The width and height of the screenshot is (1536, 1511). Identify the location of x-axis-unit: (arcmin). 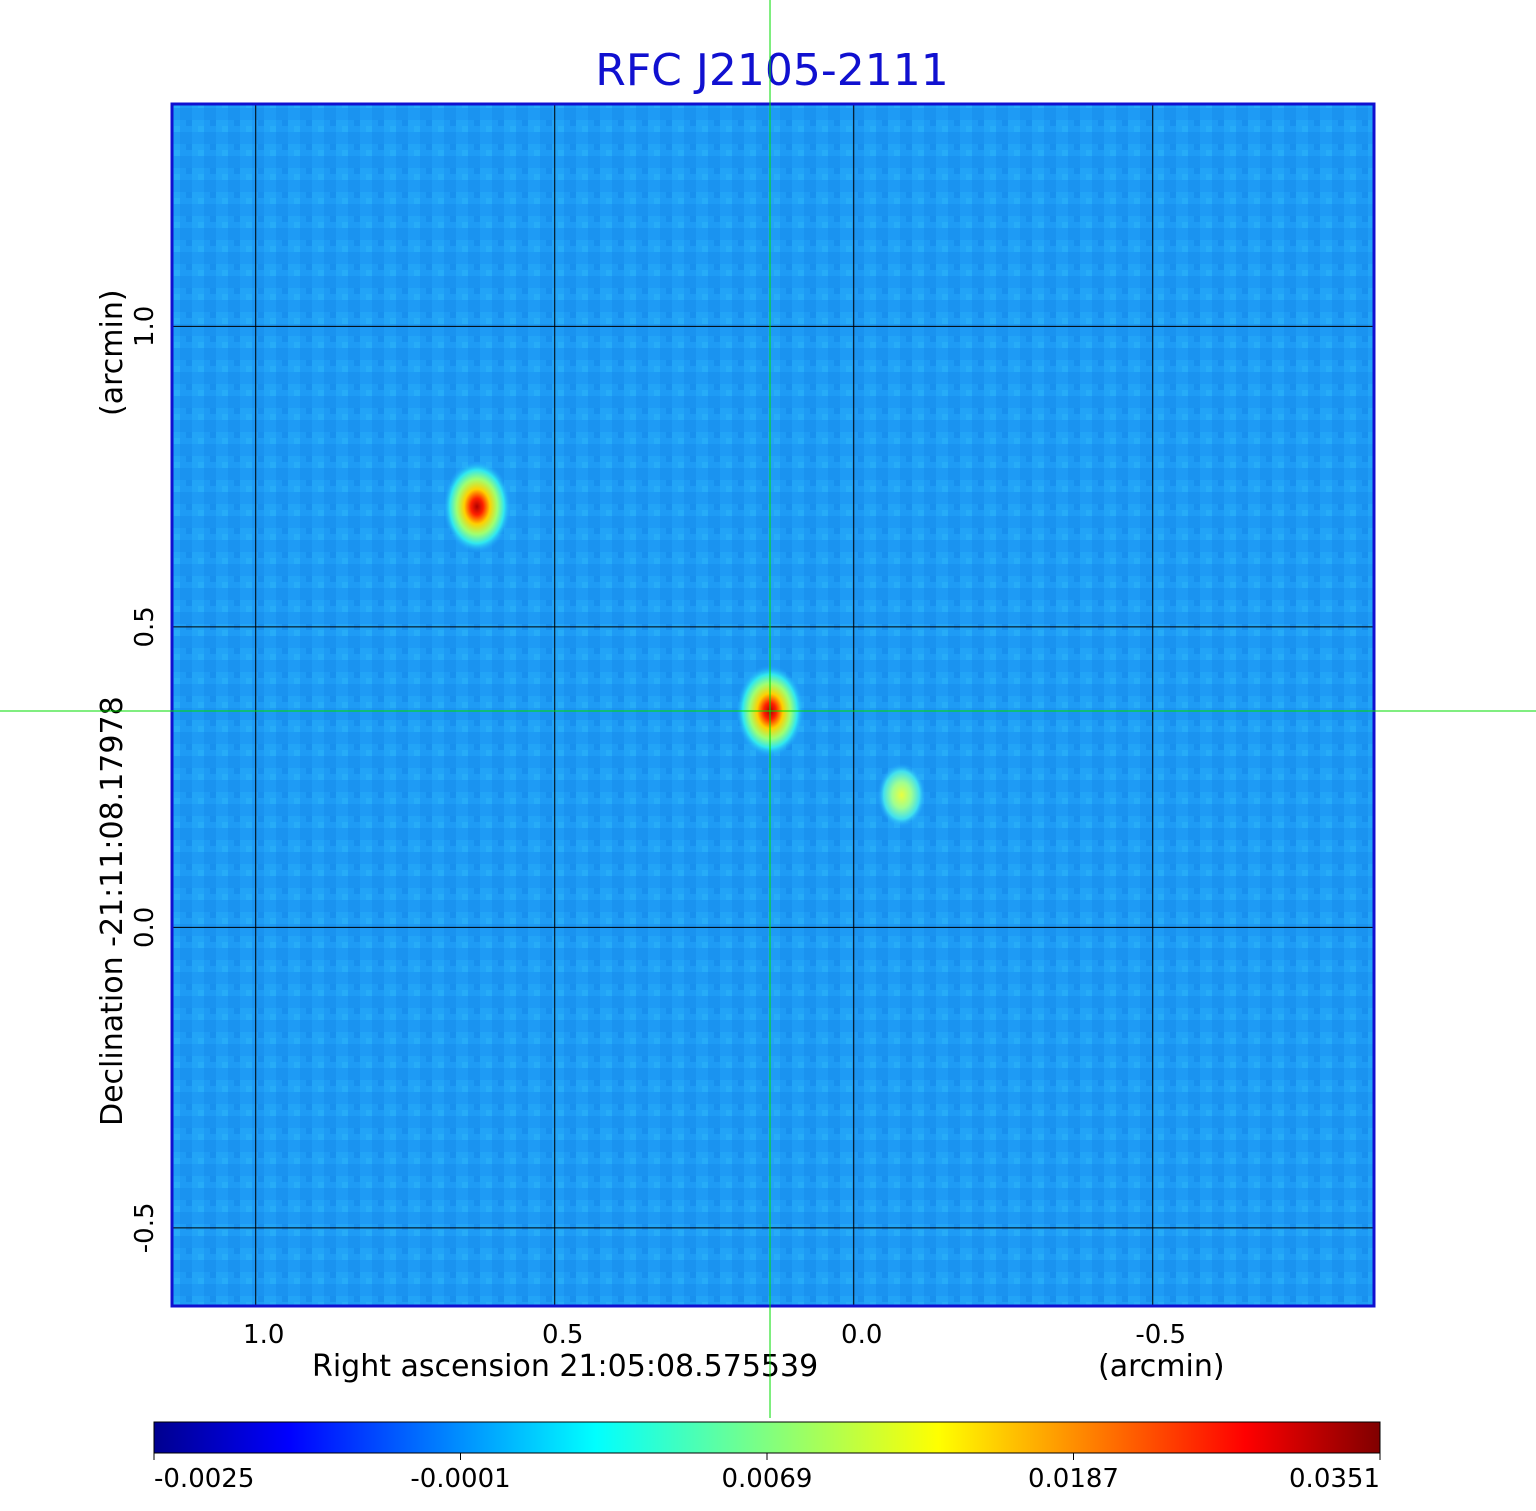
(1161, 1366).